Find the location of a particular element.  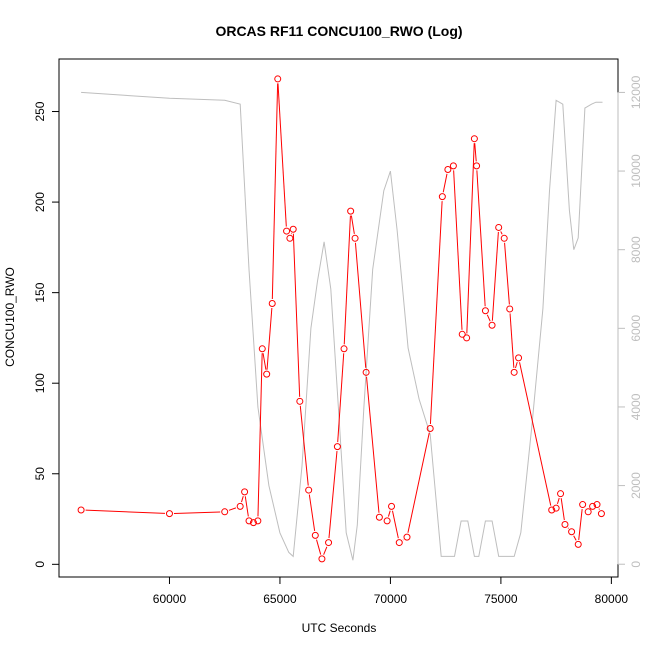

y2-tick-label: 10000 is located at coordinates (636, 171).